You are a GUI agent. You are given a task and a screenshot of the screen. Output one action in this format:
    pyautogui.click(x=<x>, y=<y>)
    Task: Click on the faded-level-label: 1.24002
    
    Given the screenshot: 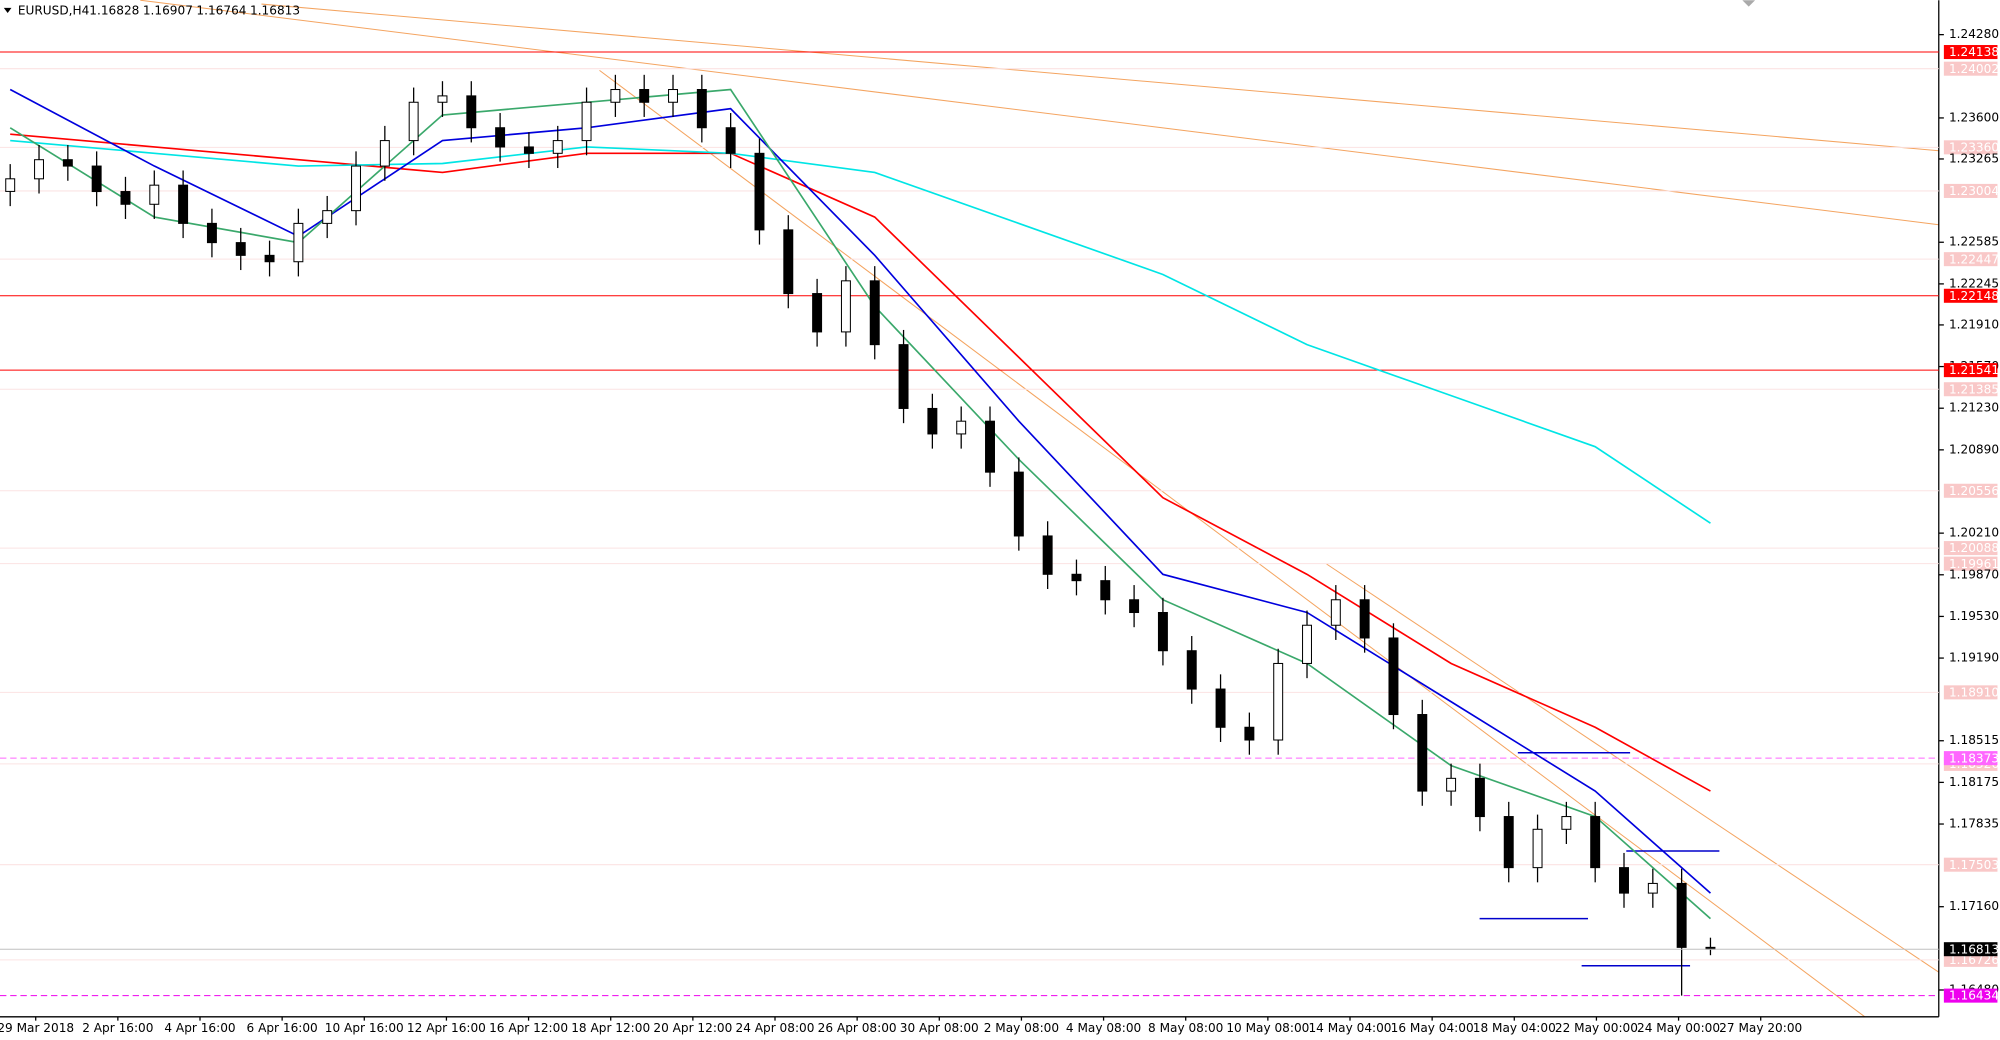 What is the action you would take?
    pyautogui.click(x=1974, y=69)
    